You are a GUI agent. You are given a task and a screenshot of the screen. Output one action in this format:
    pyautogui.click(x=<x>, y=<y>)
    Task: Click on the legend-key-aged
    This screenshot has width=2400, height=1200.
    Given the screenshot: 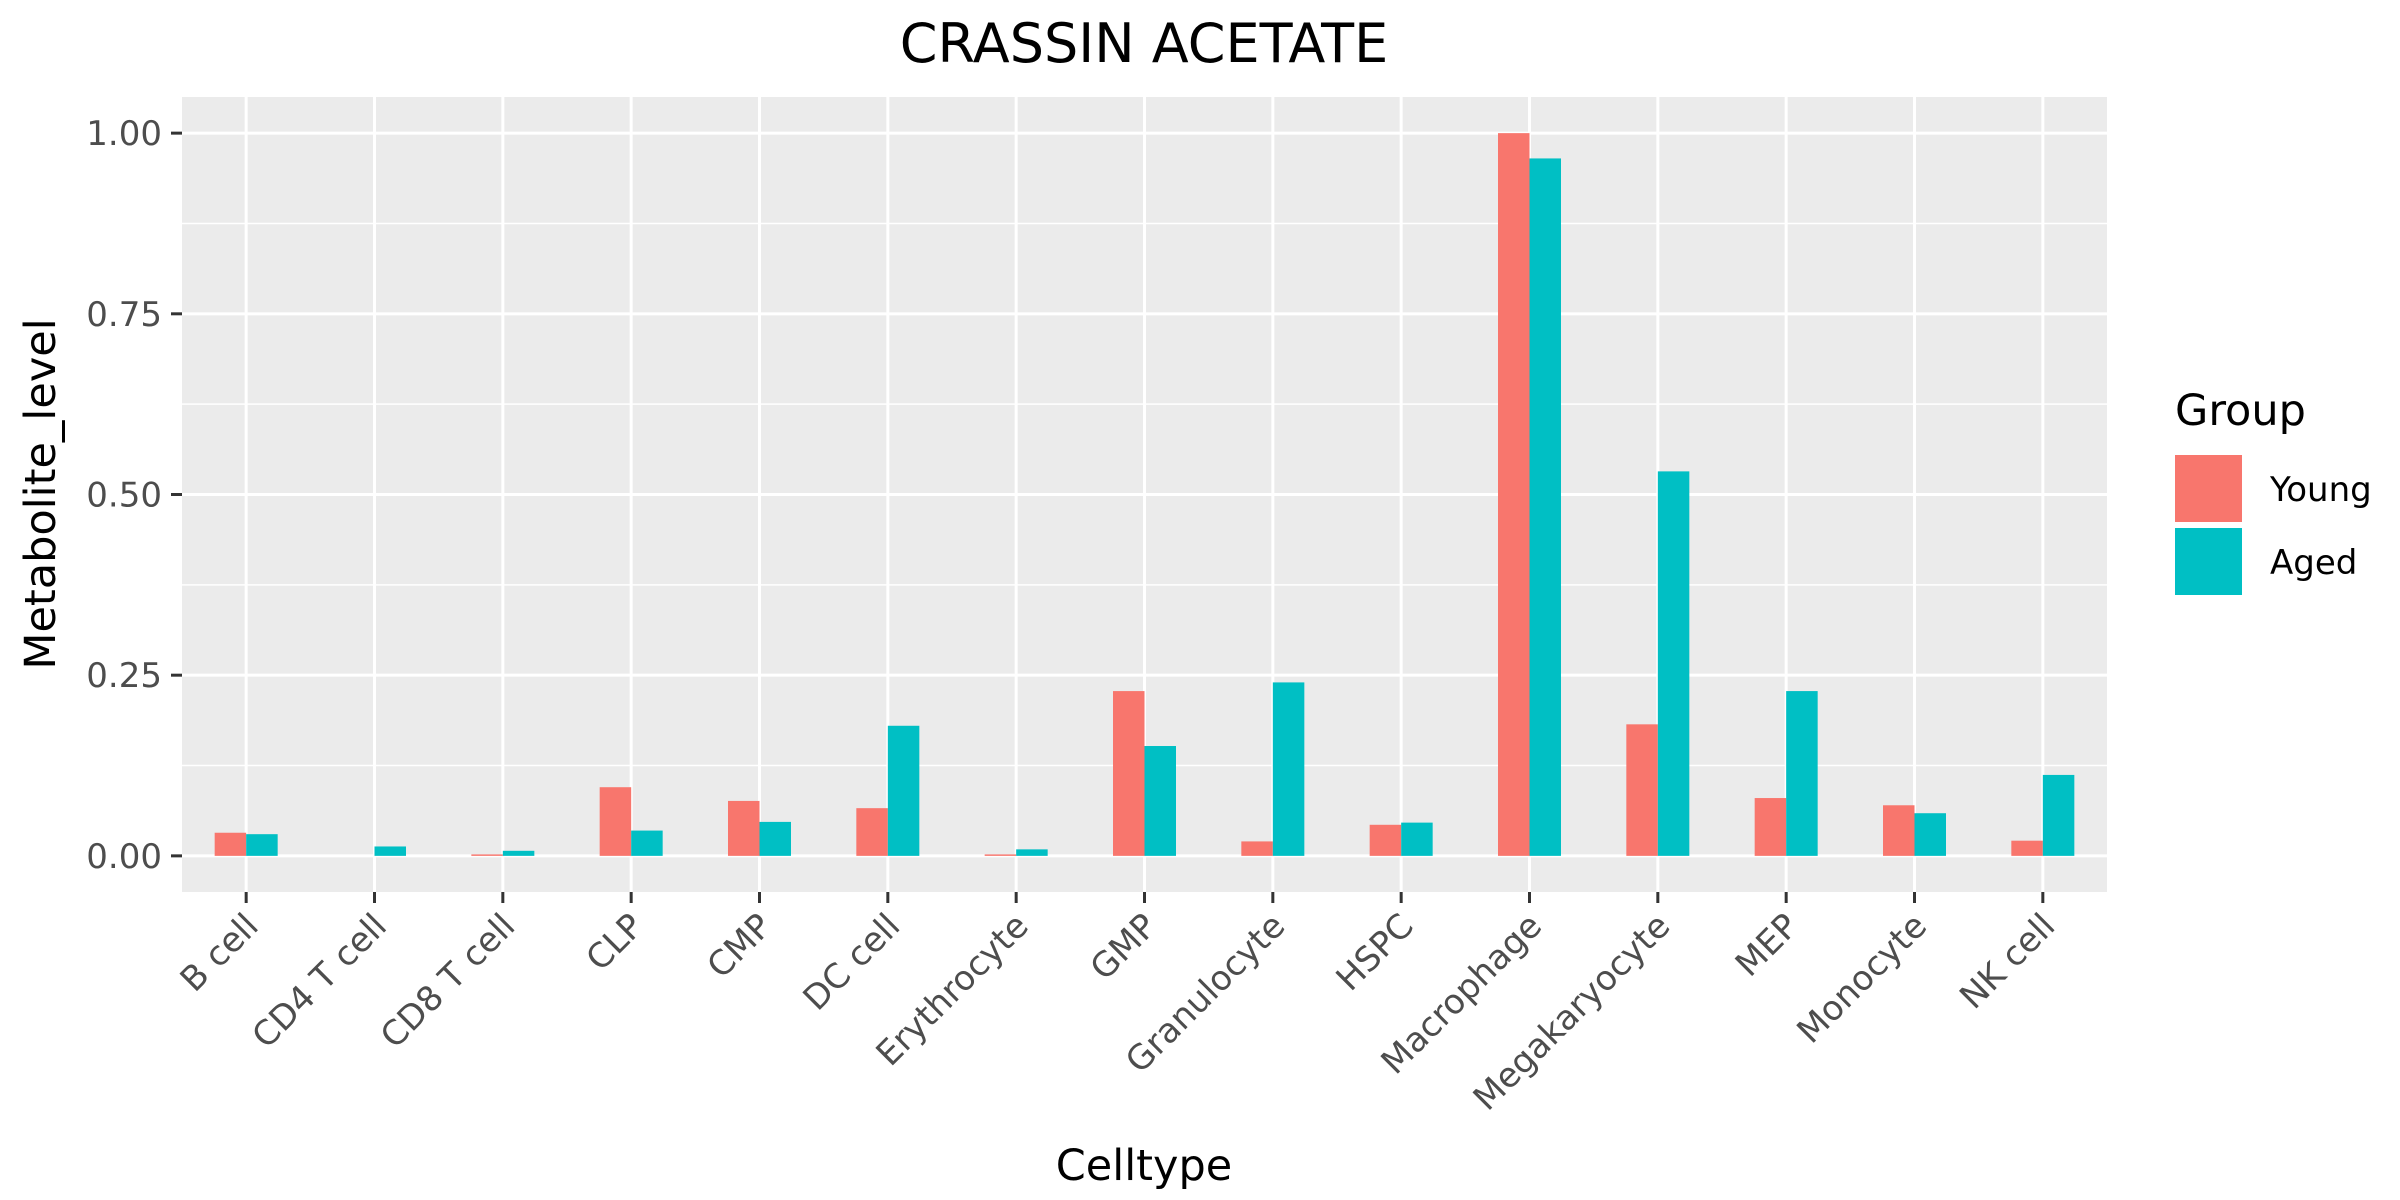 What is the action you would take?
    pyautogui.click(x=2208, y=561)
    